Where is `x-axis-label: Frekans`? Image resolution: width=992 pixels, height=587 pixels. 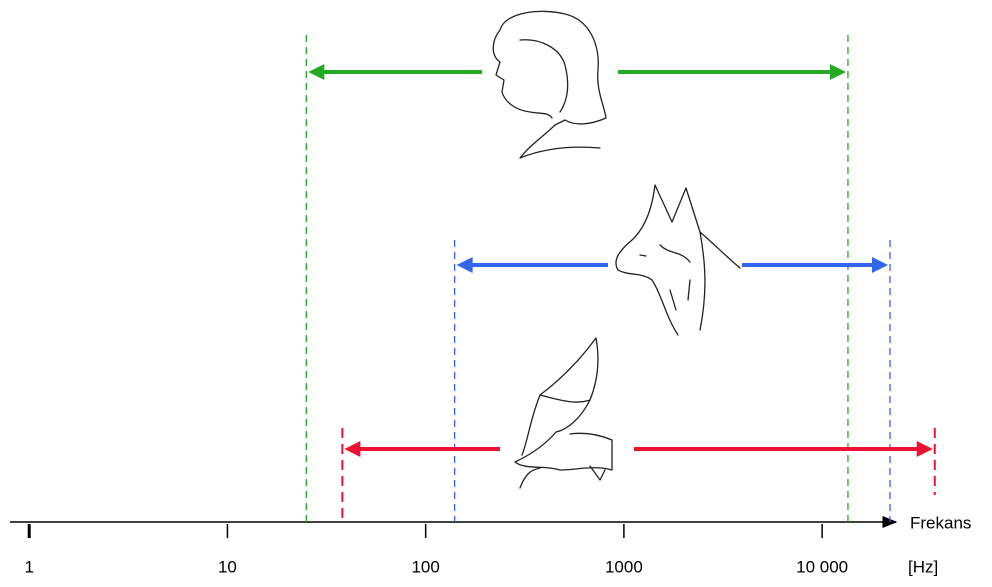 x-axis-label: Frekans is located at coordinates (940, 522).